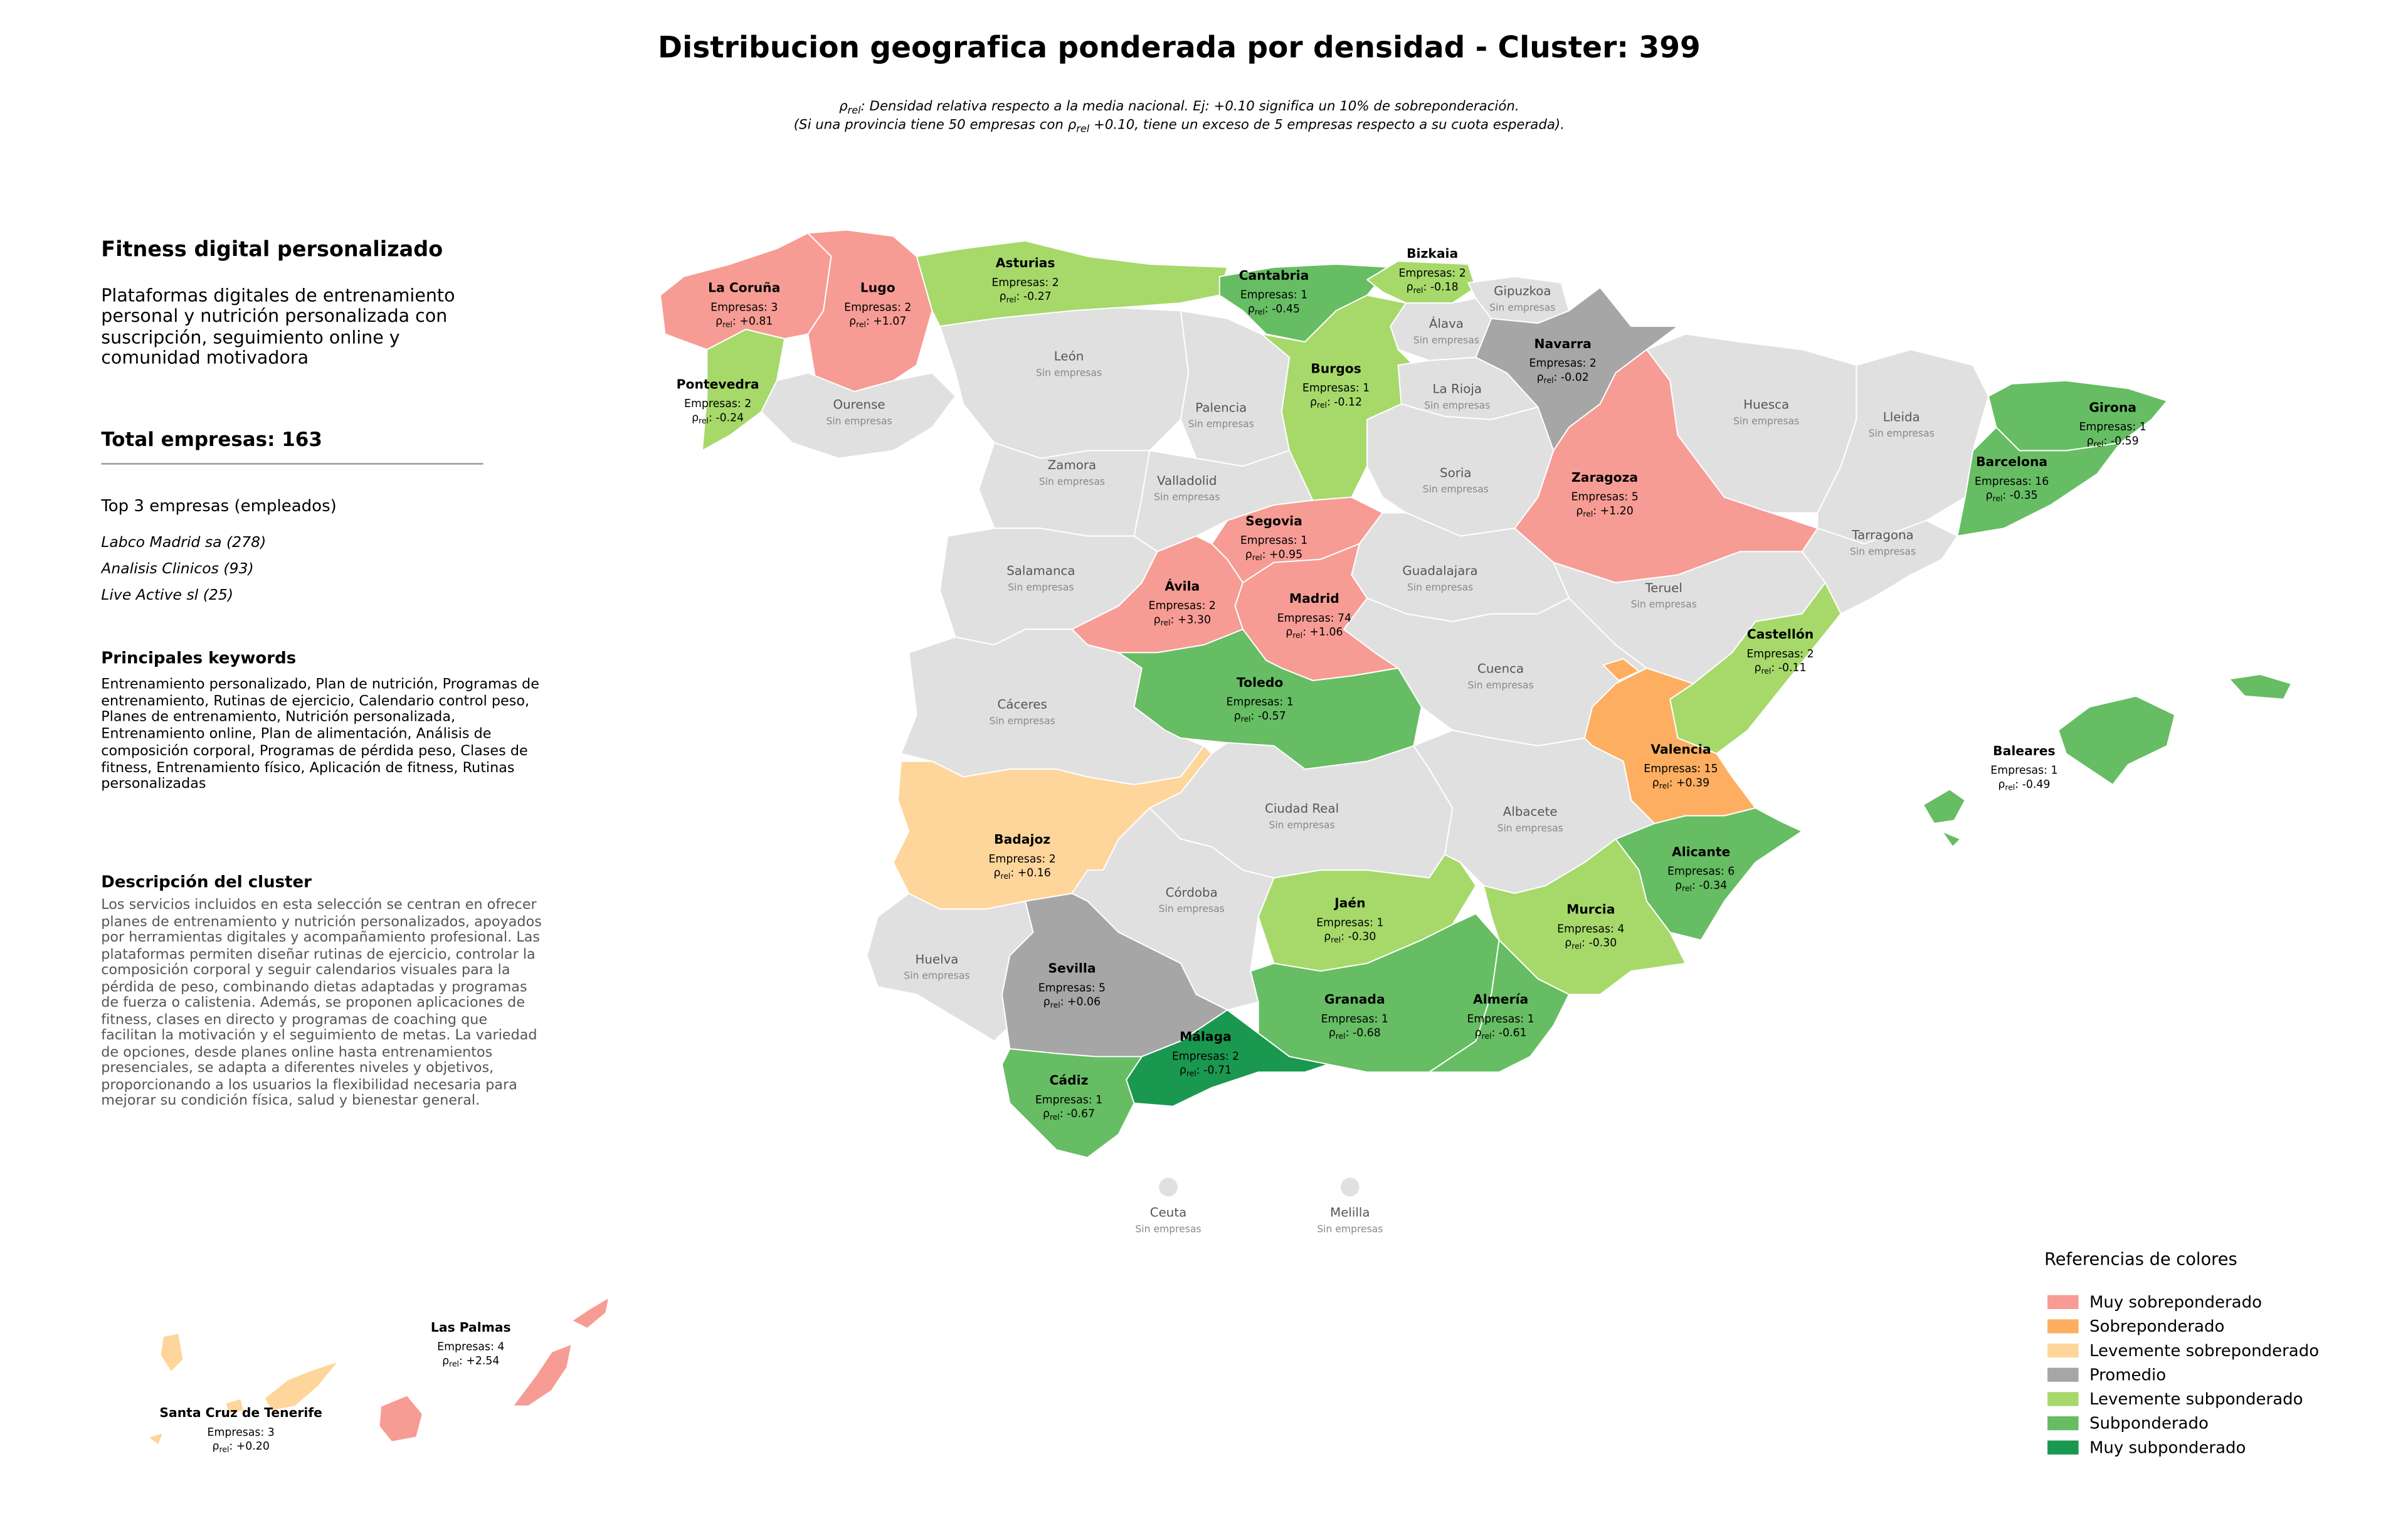  I want to click on province-count: Empresas: 6, so click(1701, 872).